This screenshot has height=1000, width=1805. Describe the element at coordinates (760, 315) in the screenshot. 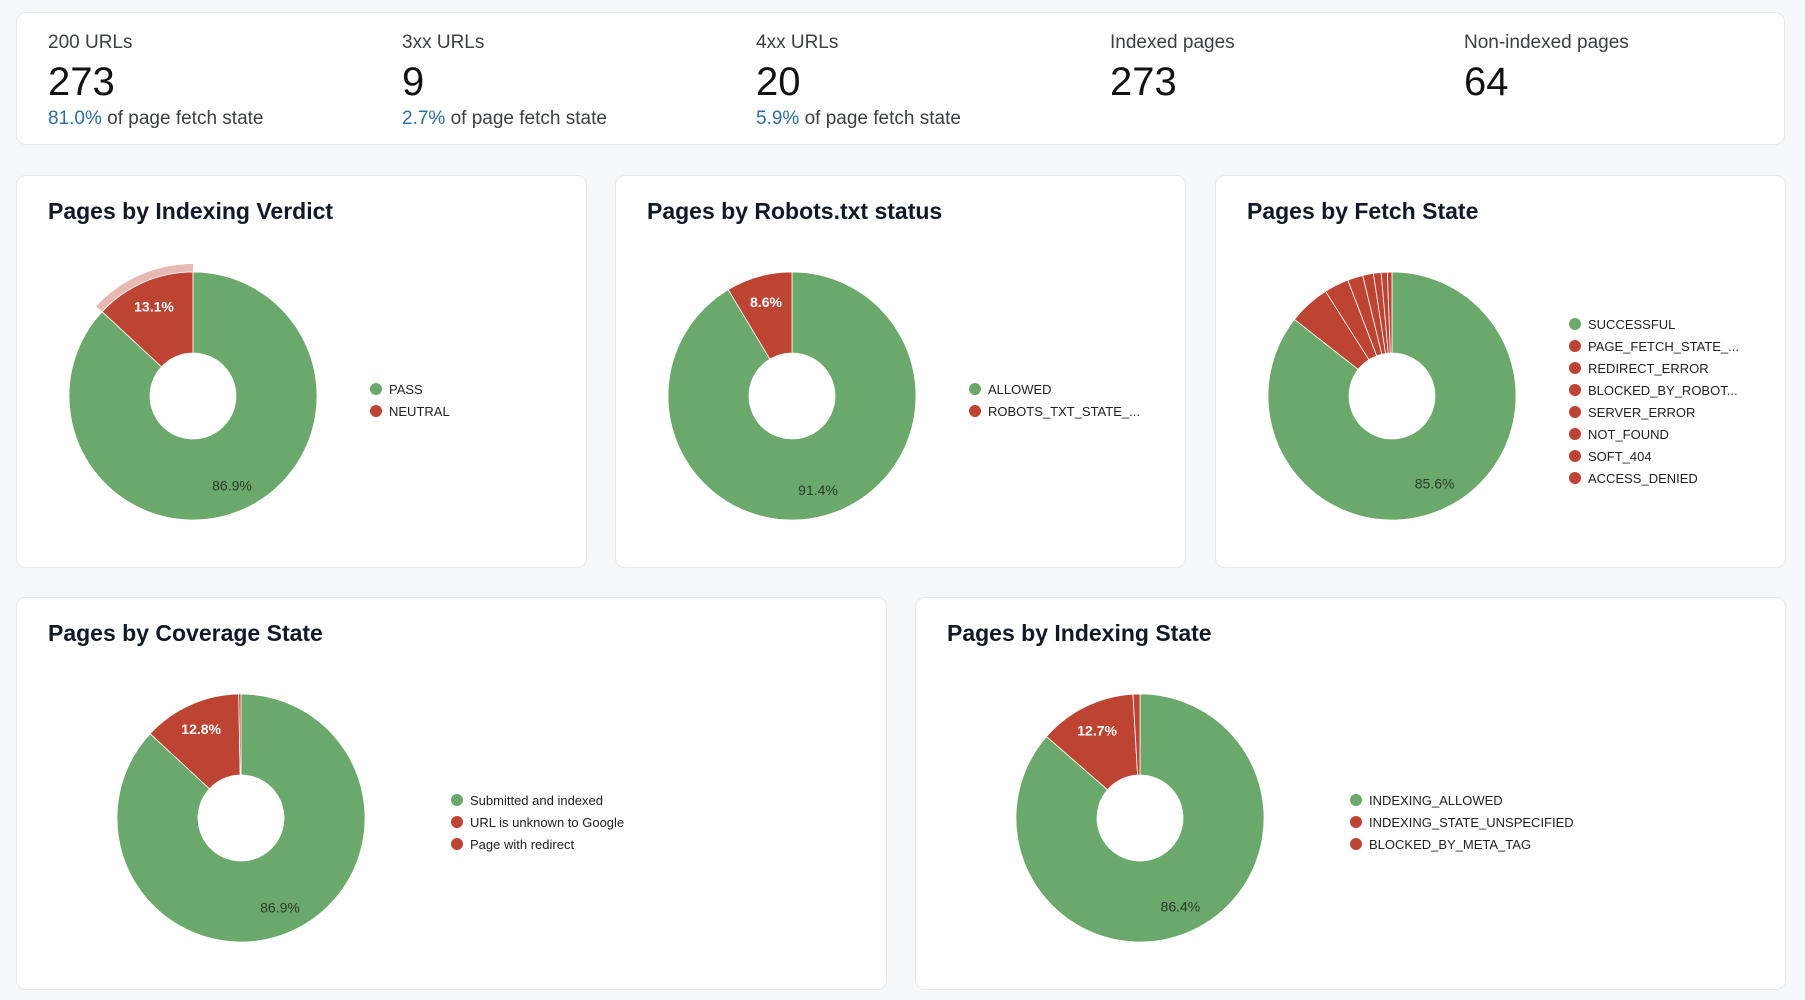

I see `pie-slice-robots-txt-state` at that location.